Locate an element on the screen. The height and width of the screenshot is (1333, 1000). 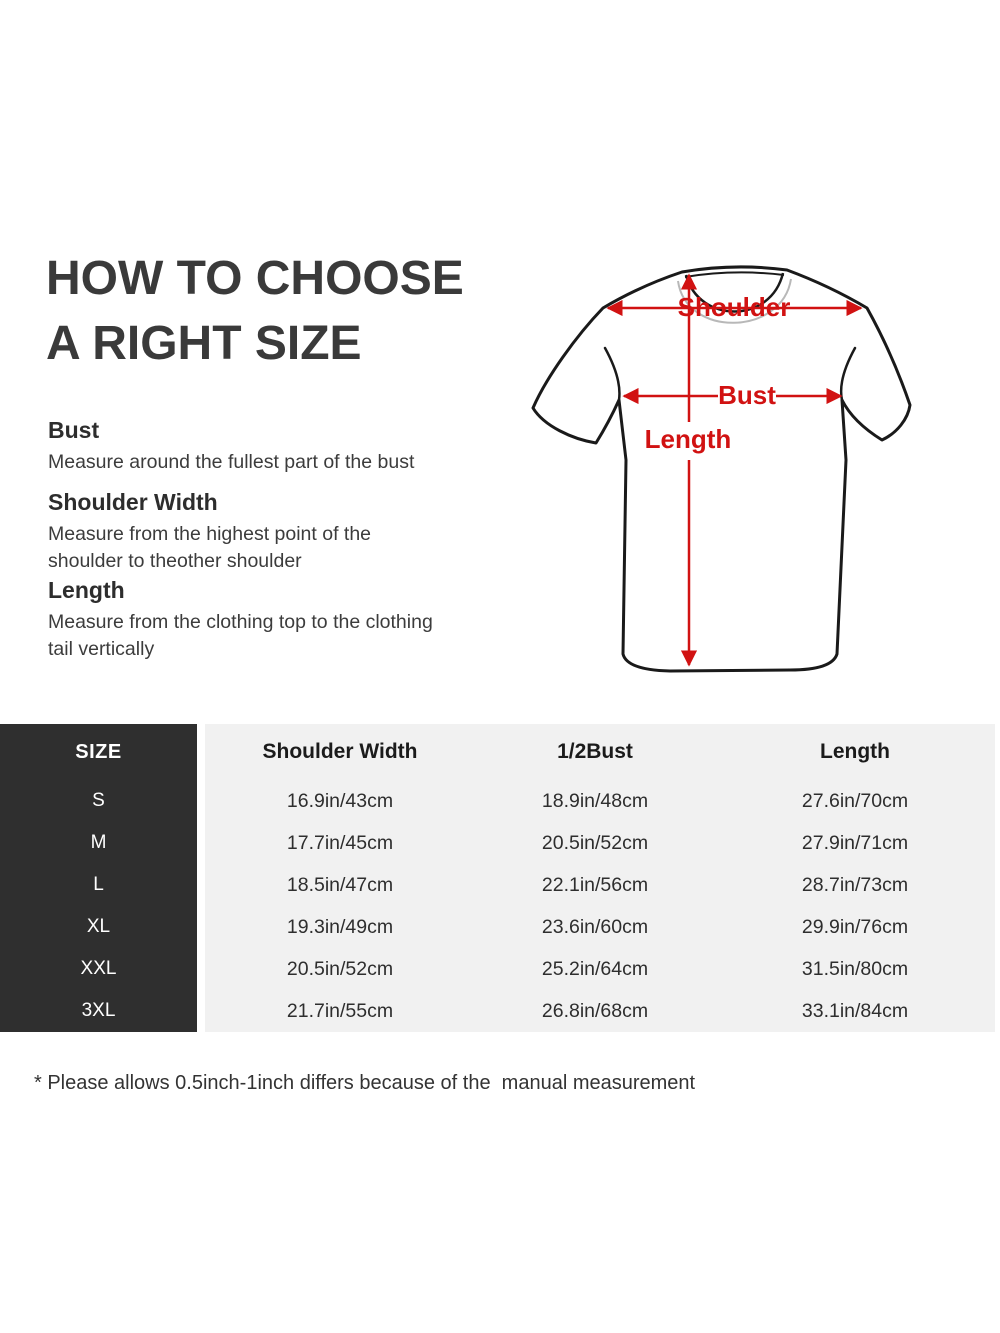
bust-cell: 23.6in/60cm is located at coordinates (595, 927).